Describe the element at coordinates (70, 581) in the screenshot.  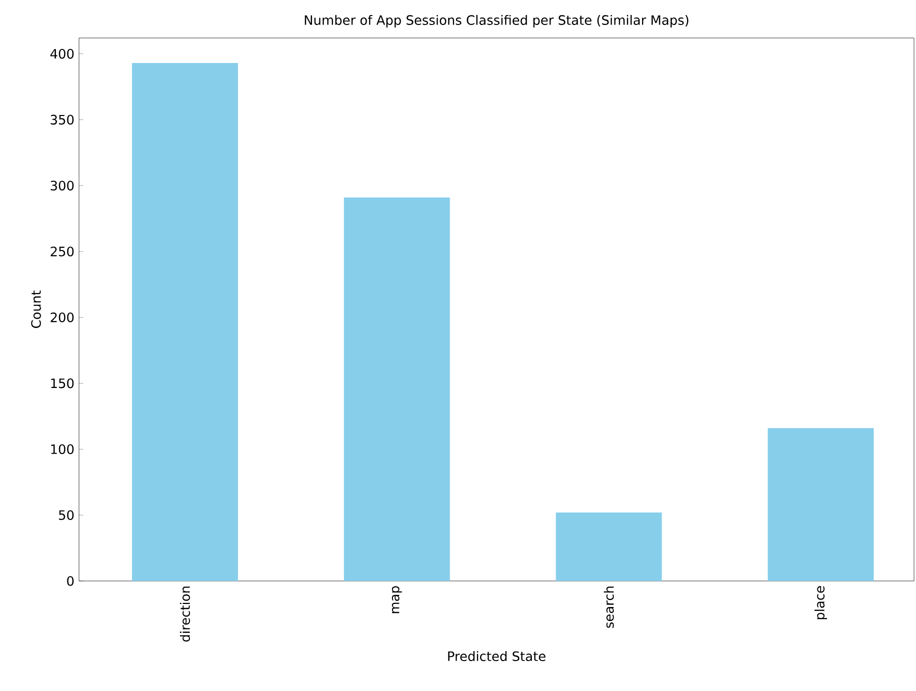
I see `y-tick-label: 0` at that location.